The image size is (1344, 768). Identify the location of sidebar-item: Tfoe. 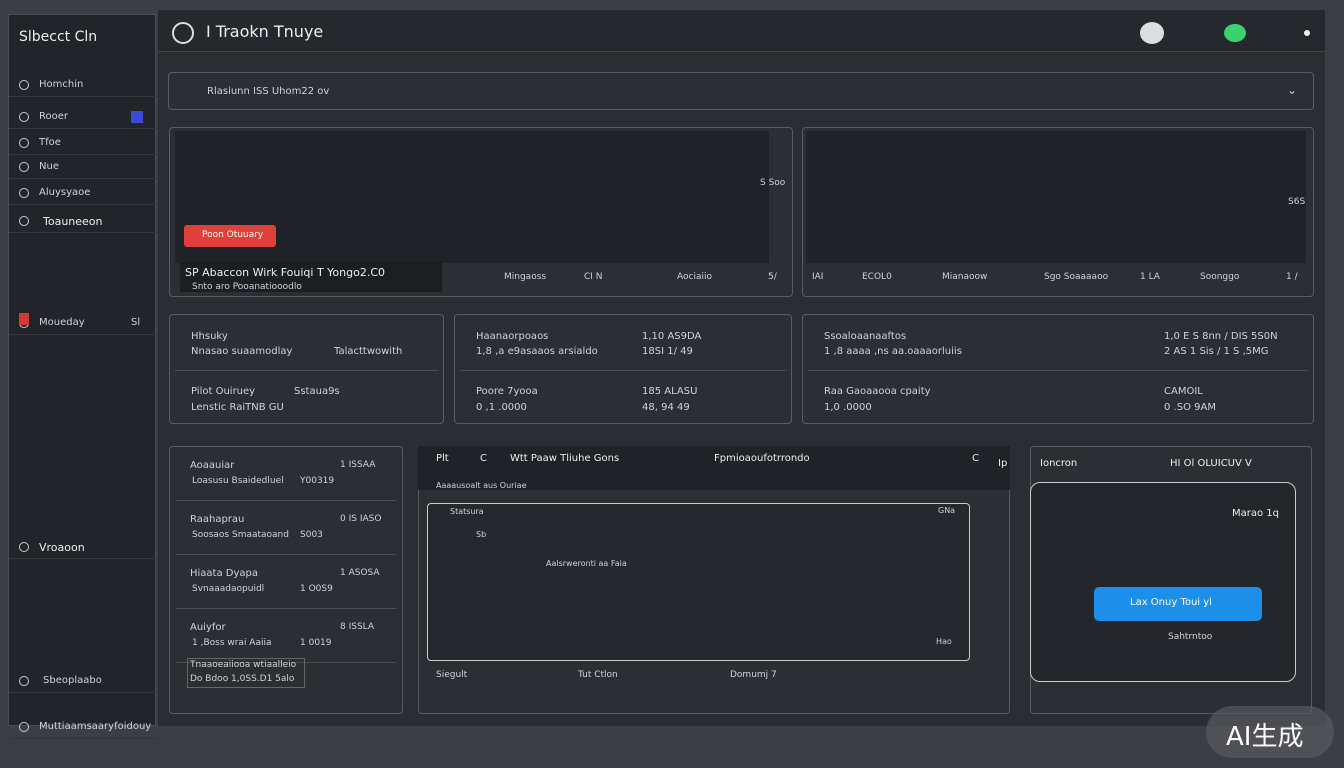
(50, 142).